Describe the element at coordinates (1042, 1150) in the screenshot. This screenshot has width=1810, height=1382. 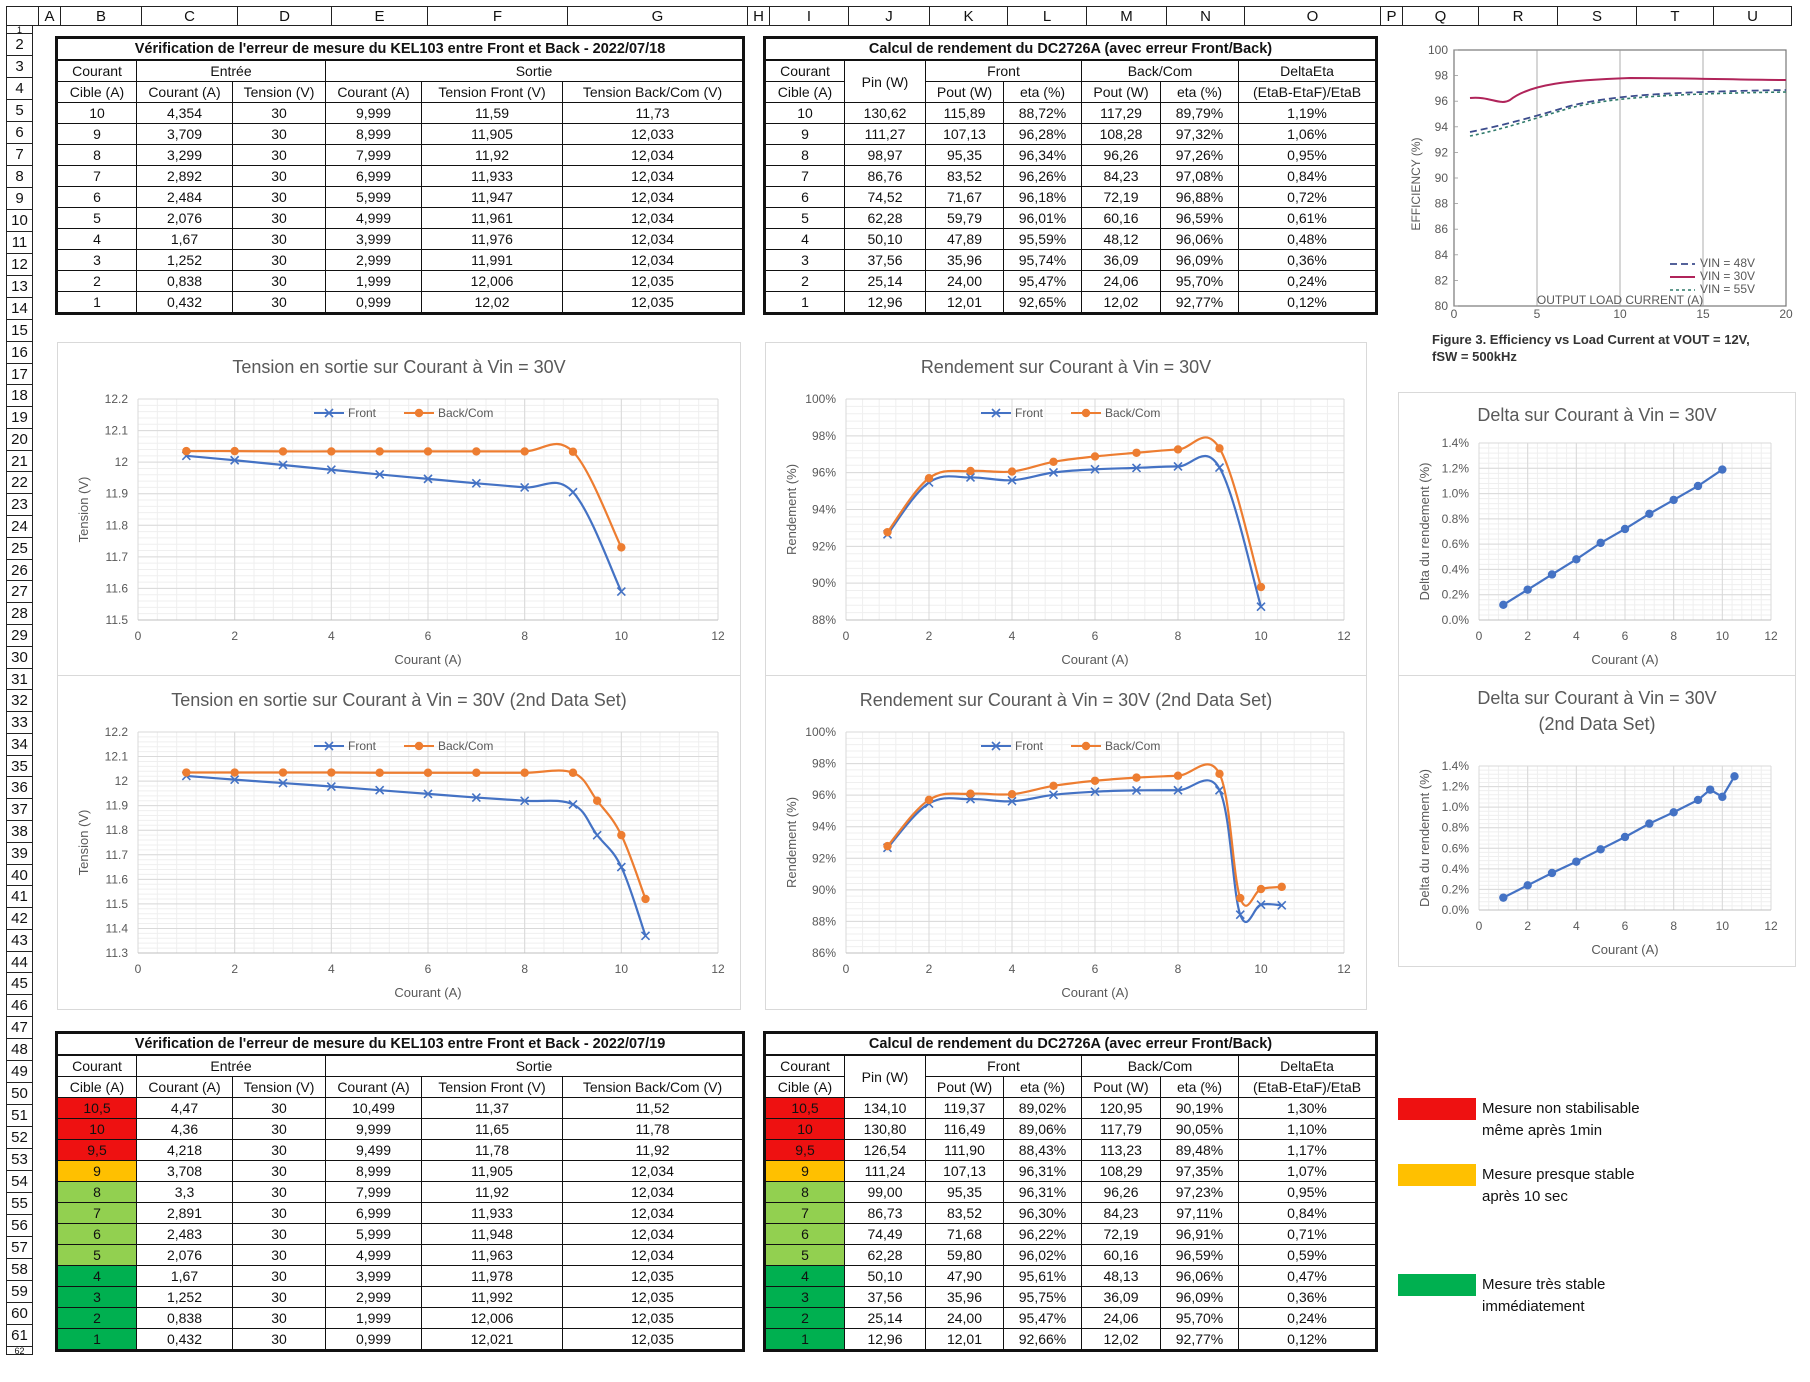
I see `table-cell: 88,43%` at that location.